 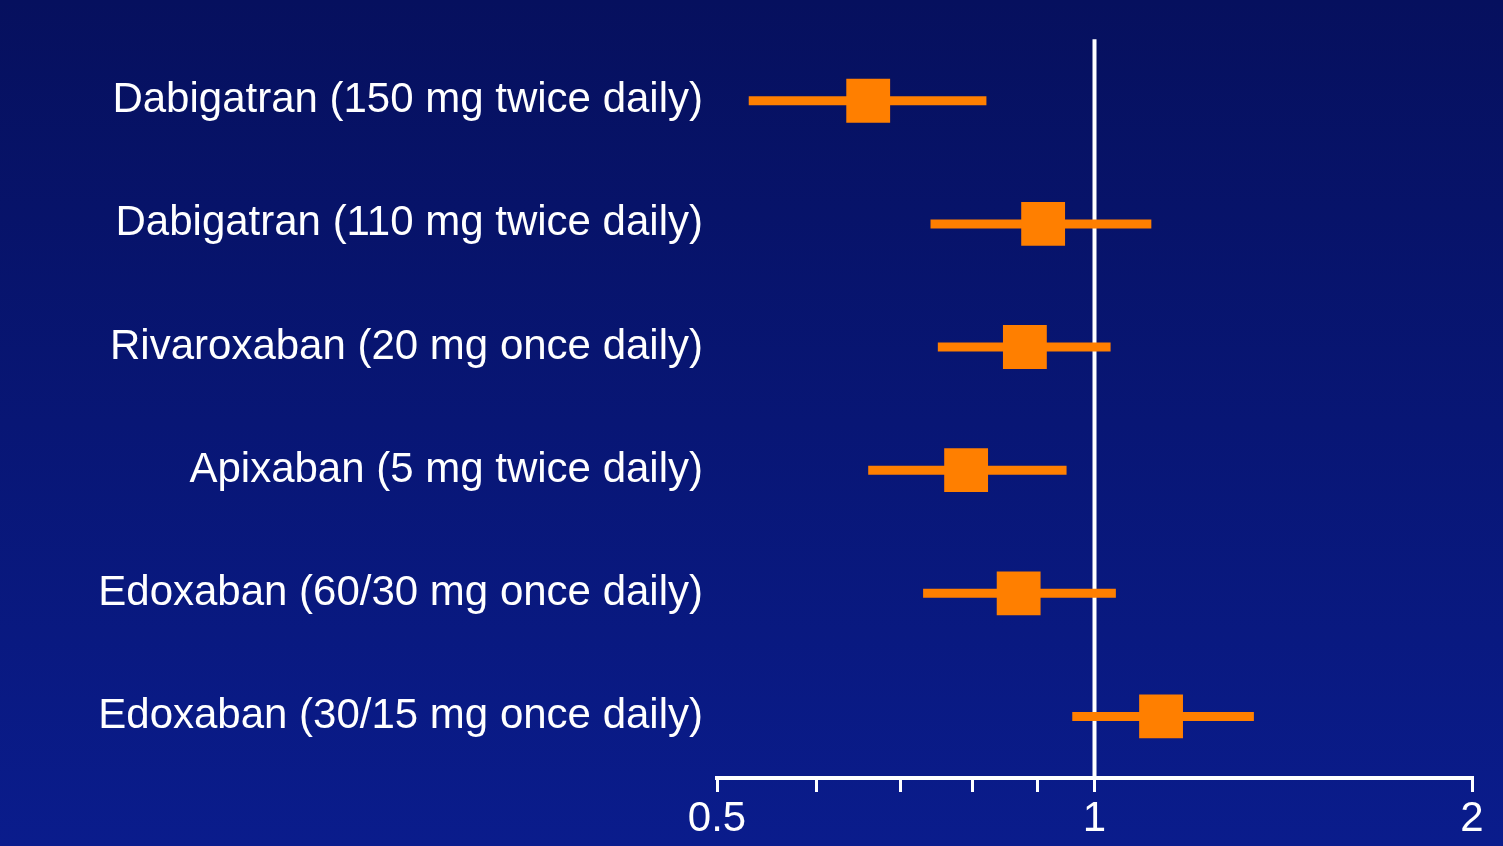 I want to click on y-tick-label: Edoxaban (60/30 mg once daily), so click(x=400, y=590).